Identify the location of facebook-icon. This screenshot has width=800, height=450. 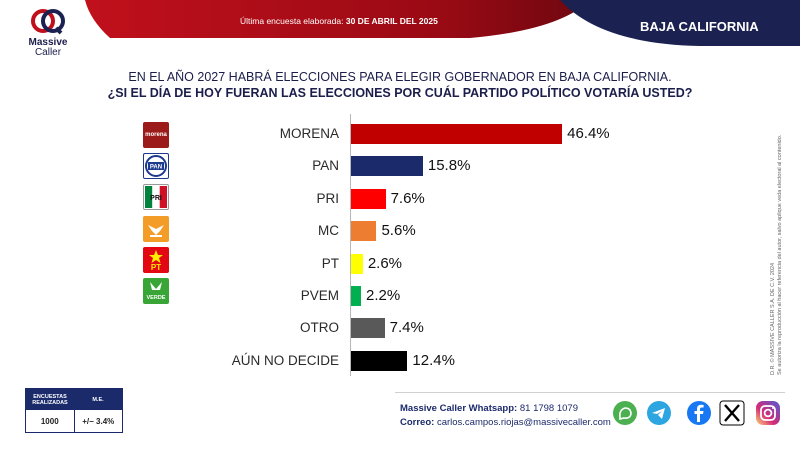
(699, 413).